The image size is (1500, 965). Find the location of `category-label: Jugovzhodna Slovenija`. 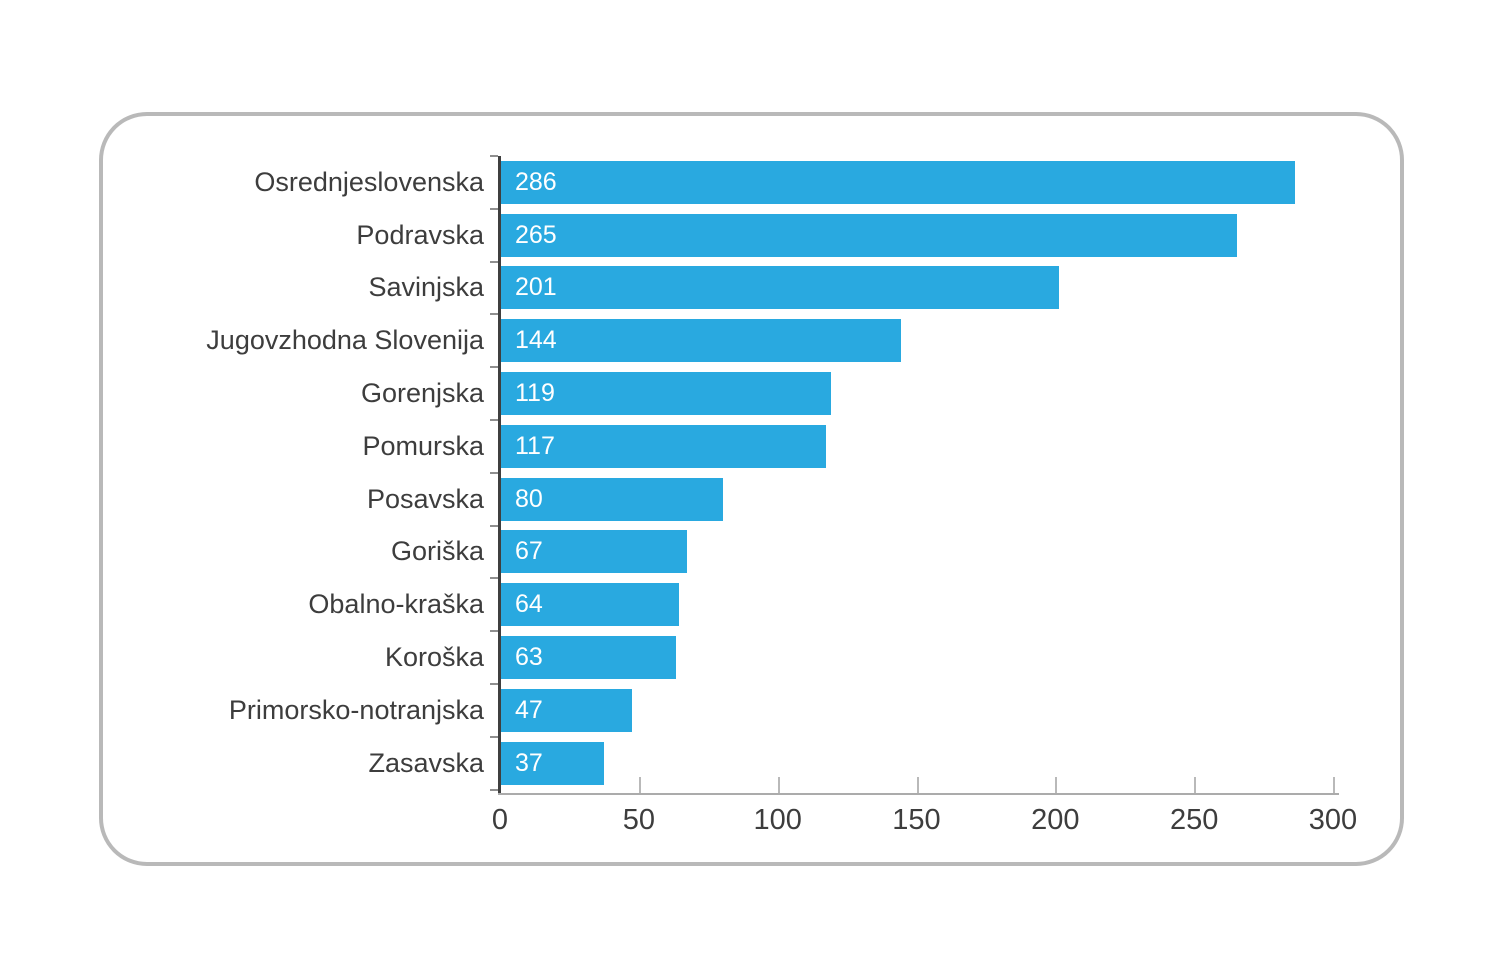

category-label: Jugovzhodna Slovenija is located at coordinates (345, 340).